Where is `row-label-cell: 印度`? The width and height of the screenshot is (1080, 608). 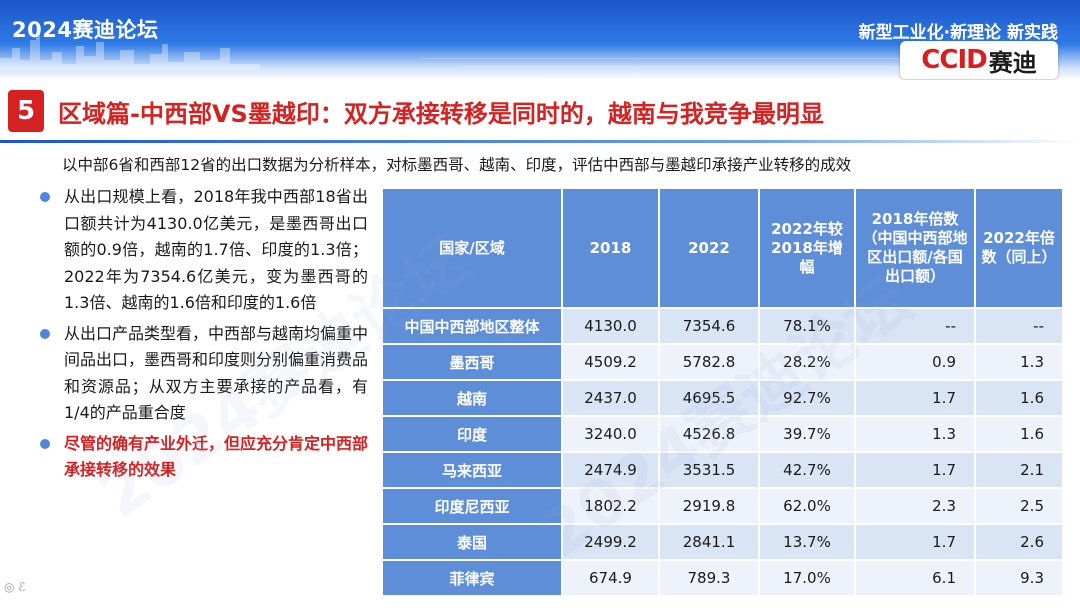 row-label-cell: 印度 is located at coordinates (472, 434).